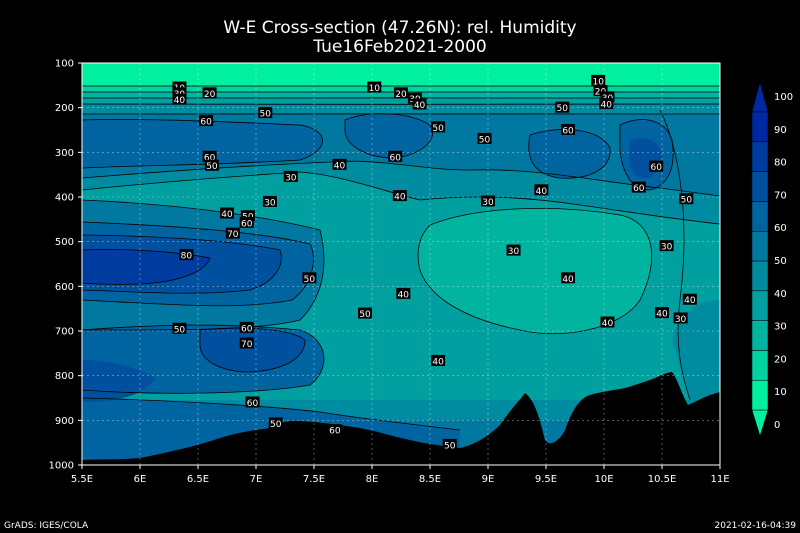  What do you see at coordinates (388, 136) in the screenshot?
I see `contour-line-upper-mid` at bounding box center [388, 136].